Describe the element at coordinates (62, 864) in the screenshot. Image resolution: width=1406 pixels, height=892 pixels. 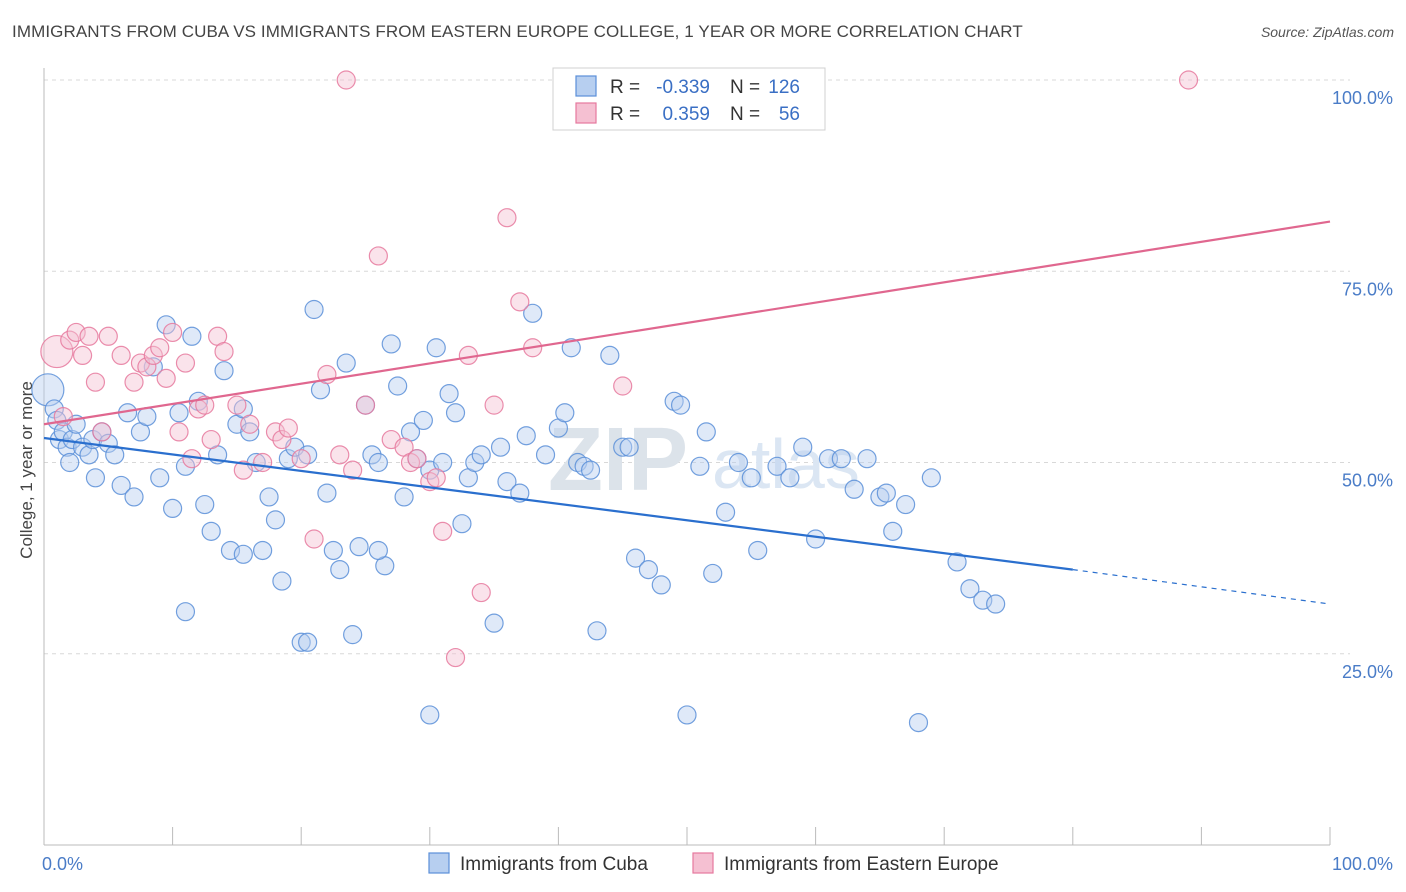
I see `x-tick-label-0: 0.0%` at that location.